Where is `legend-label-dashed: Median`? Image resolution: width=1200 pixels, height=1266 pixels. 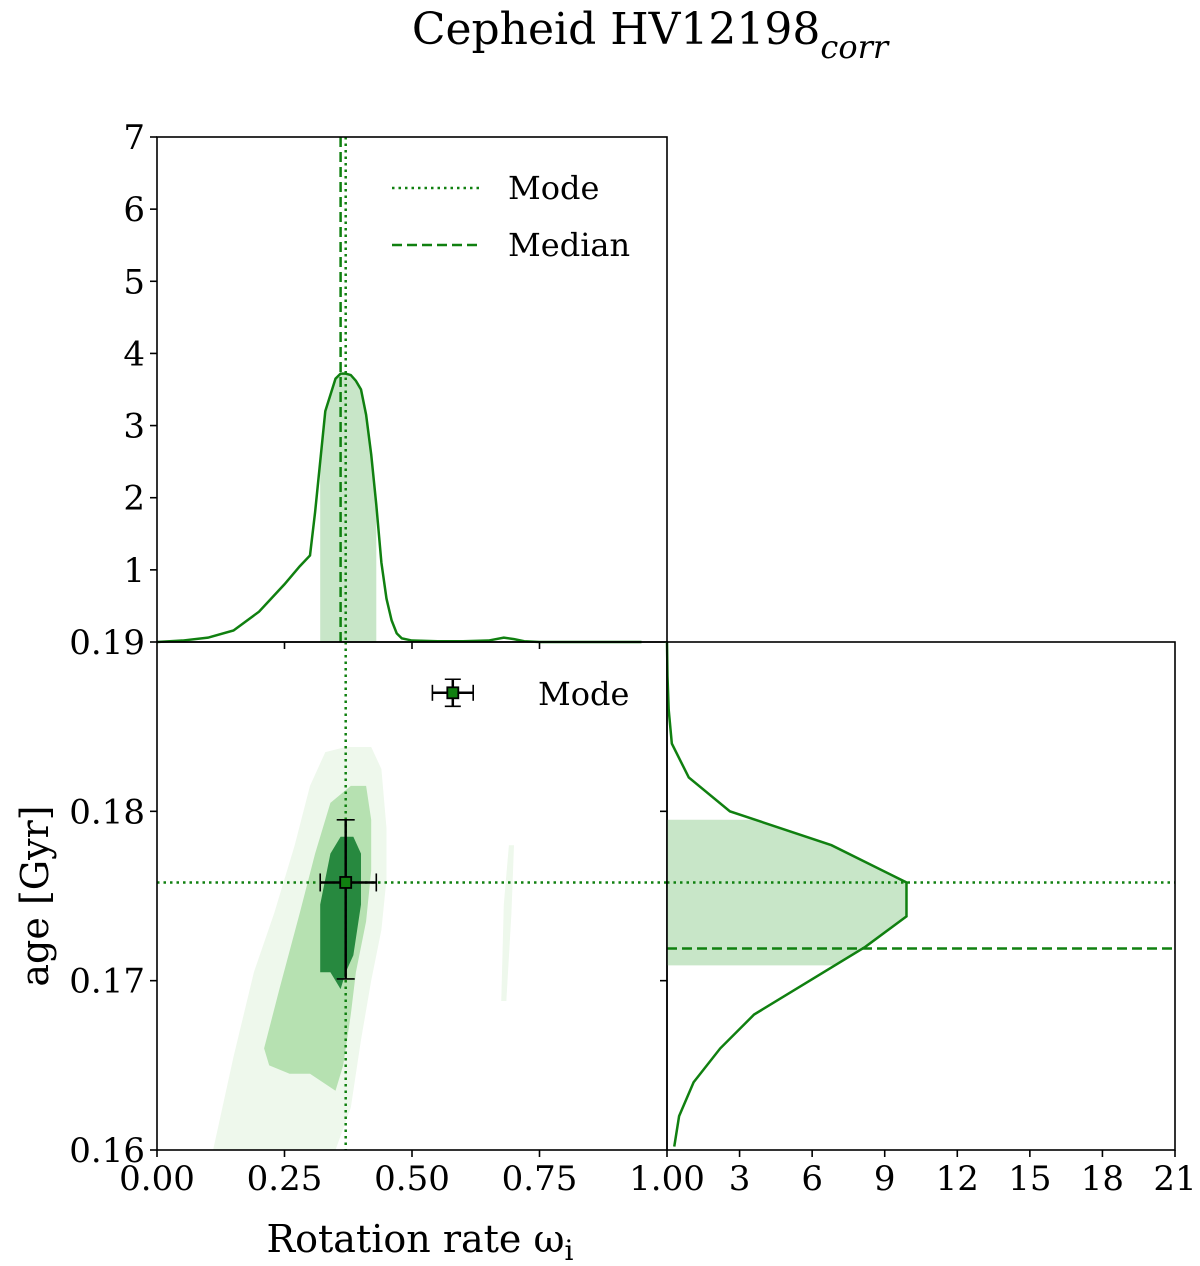
legend-label-dashed: Median is located at coordinates (569, 245).